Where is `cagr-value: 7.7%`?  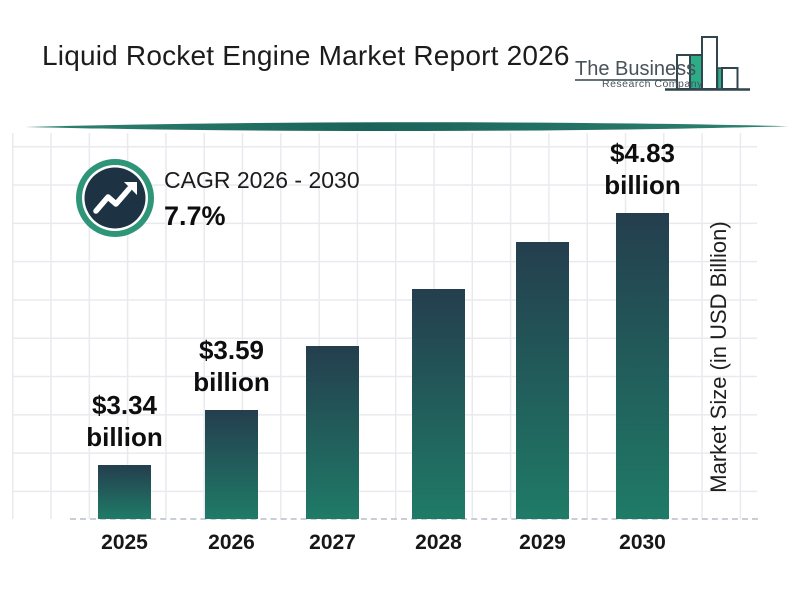
cagr-value: 7.7% is located at coordinates (195, 216).